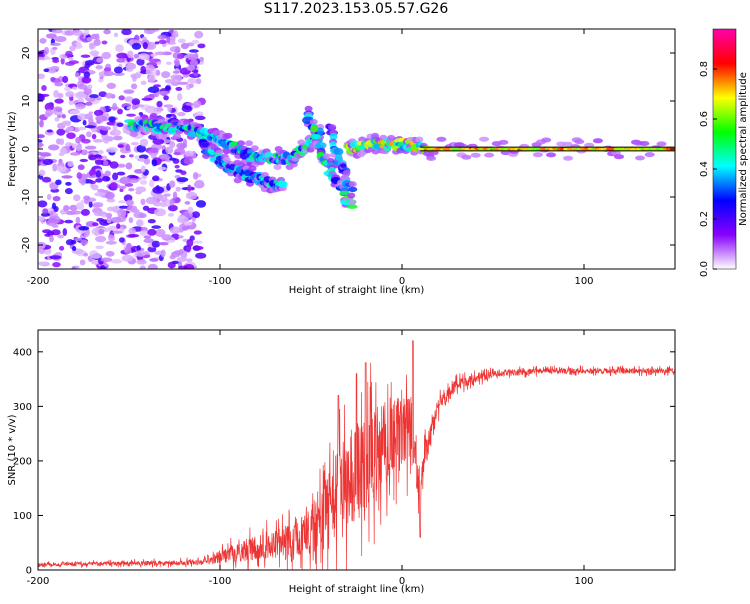 Image resolution: width=750 pixels, height=604 pixels. What do you see at coordinates (38, 281) in the screenshot?
I see `x-tick-label: -200` at bounding box center [38, 281].